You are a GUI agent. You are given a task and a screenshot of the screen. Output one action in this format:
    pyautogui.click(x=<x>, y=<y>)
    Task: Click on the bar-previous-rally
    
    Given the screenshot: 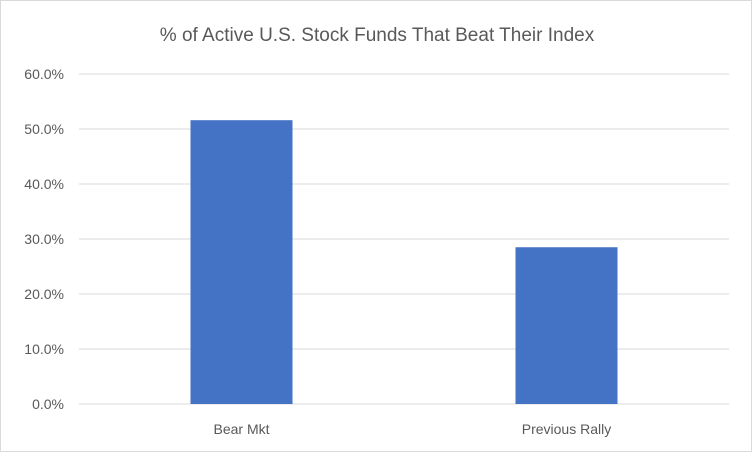 What is the action you would take?
    pyautogui.click(x=566, y=325)
    